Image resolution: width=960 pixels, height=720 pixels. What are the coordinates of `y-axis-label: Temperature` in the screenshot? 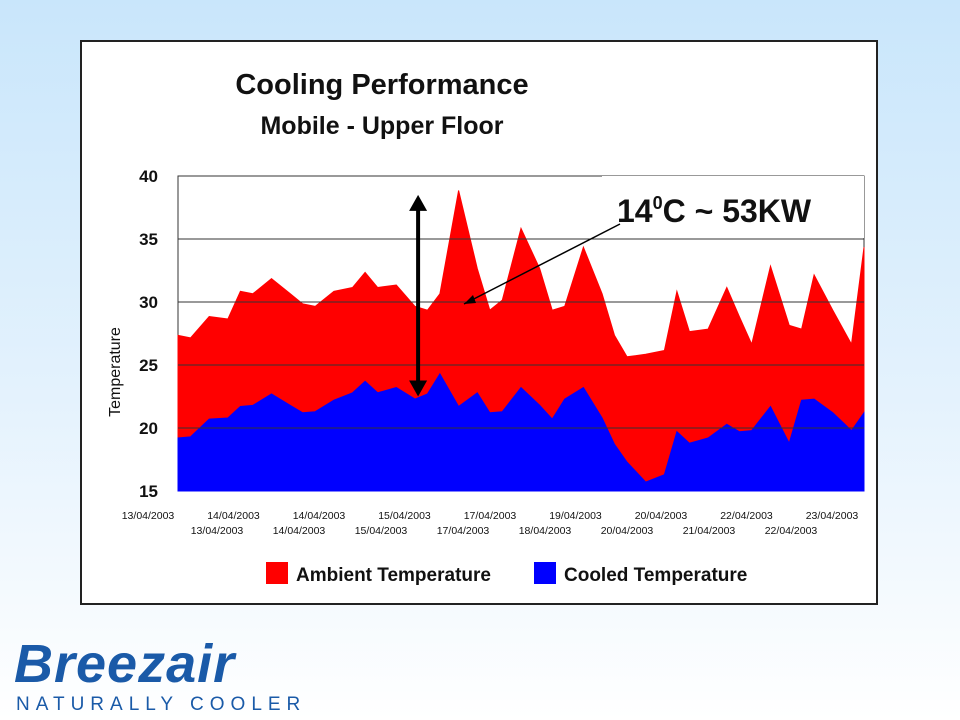 It's located at (115, 372).